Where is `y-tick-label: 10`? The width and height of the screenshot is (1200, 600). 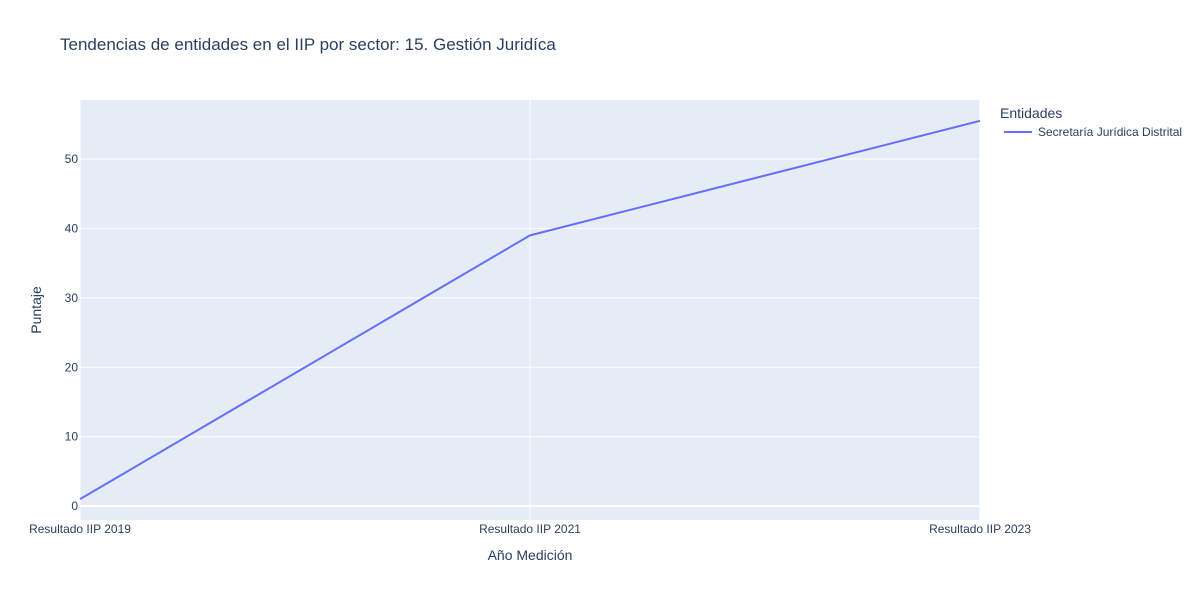
y-tick-label: 10 is located at coordinates (72, 437).